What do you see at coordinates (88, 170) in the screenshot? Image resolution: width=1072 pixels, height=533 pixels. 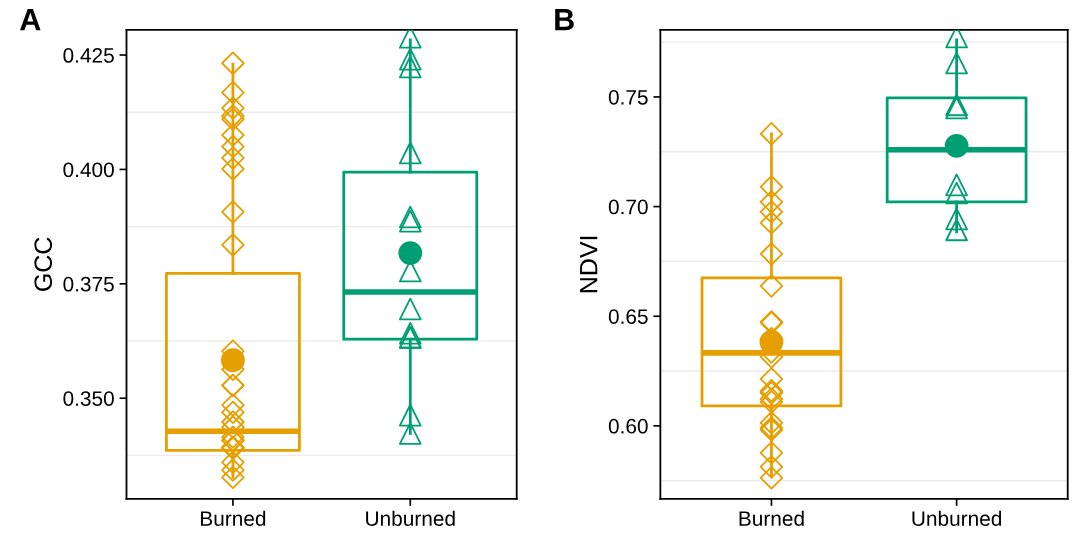 I see `y-tick-label: 0.400` at bounding box center [88, 170].